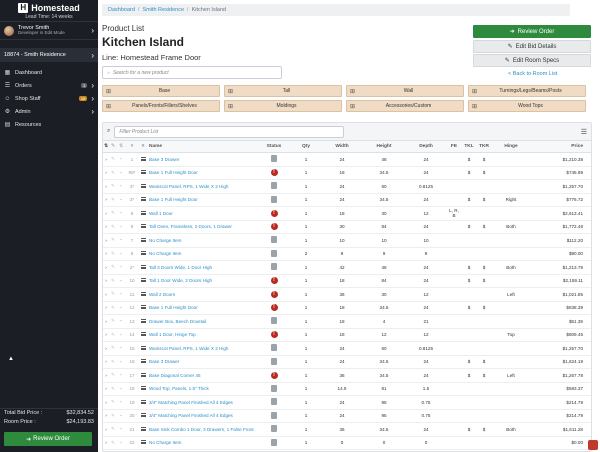 This screenshot has width=600, height=452. What do you see at coordinates (202, 348) in the screenshot?
I see `product-name-link: Wainscot Panel, RPS, 1 Wide X 2 High` at bounding box center [202, 348].